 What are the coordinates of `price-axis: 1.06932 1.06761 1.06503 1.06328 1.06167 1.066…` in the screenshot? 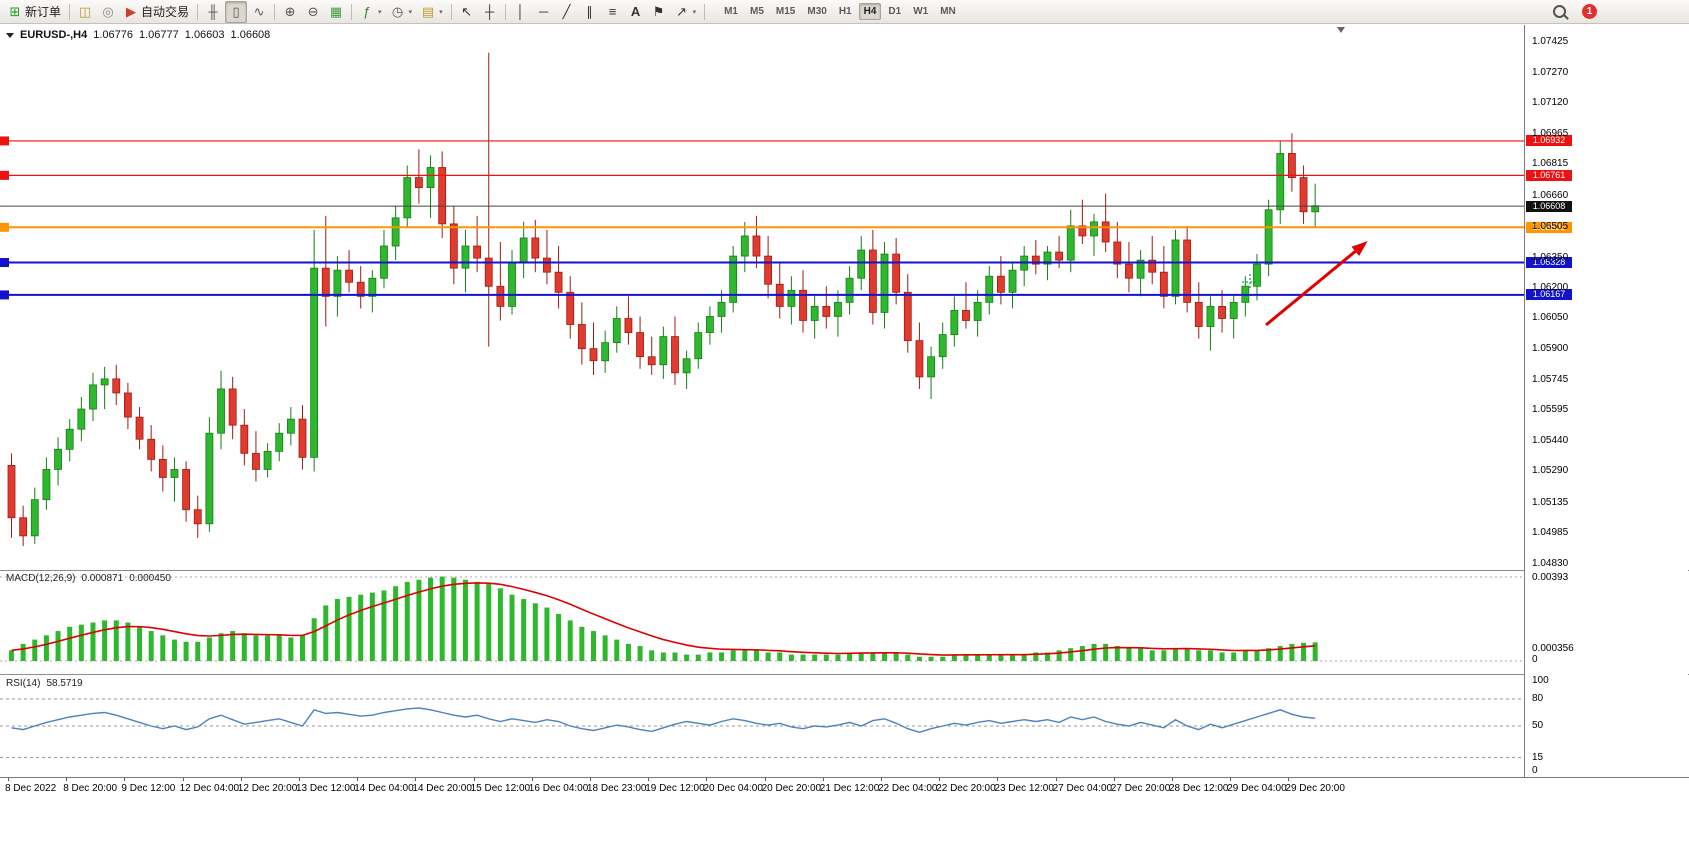 It's located at (1606, 401).